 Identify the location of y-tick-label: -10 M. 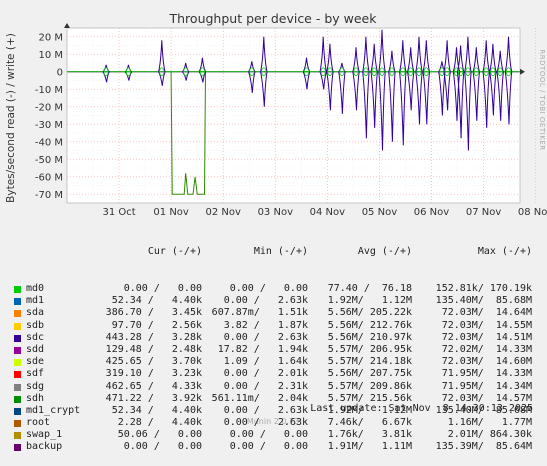
(49, 90).